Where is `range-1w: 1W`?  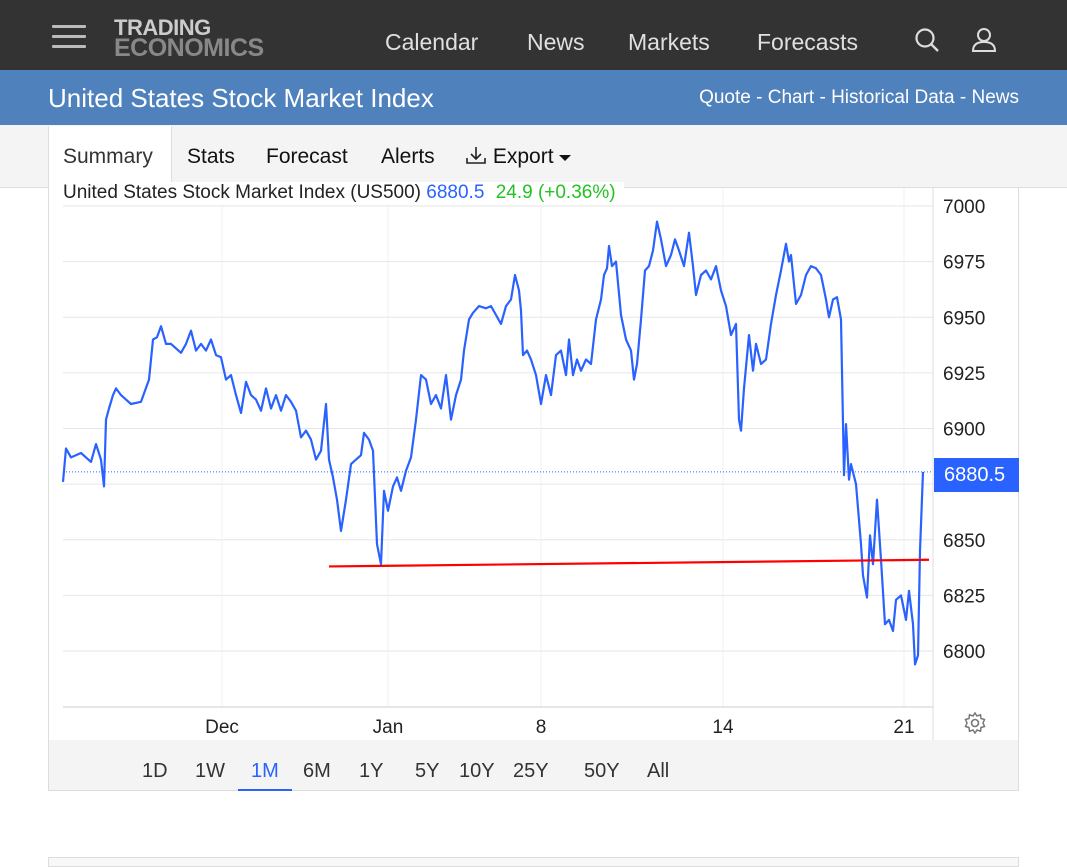 range-1w: 1W is located at coordinates (210, 771).